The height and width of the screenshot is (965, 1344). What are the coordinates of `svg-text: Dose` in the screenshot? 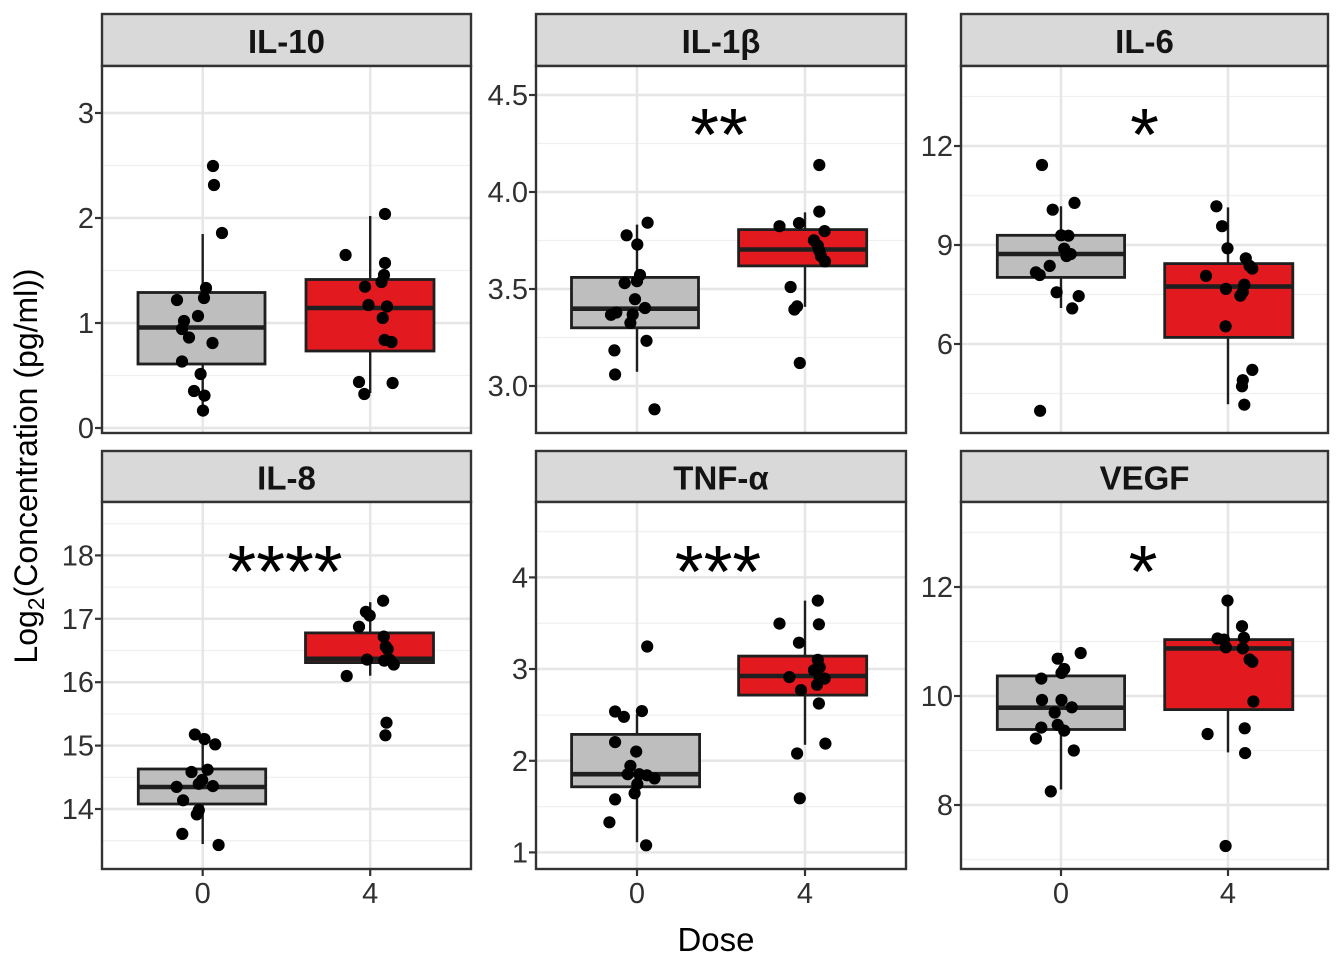 It's located at (715, 939).